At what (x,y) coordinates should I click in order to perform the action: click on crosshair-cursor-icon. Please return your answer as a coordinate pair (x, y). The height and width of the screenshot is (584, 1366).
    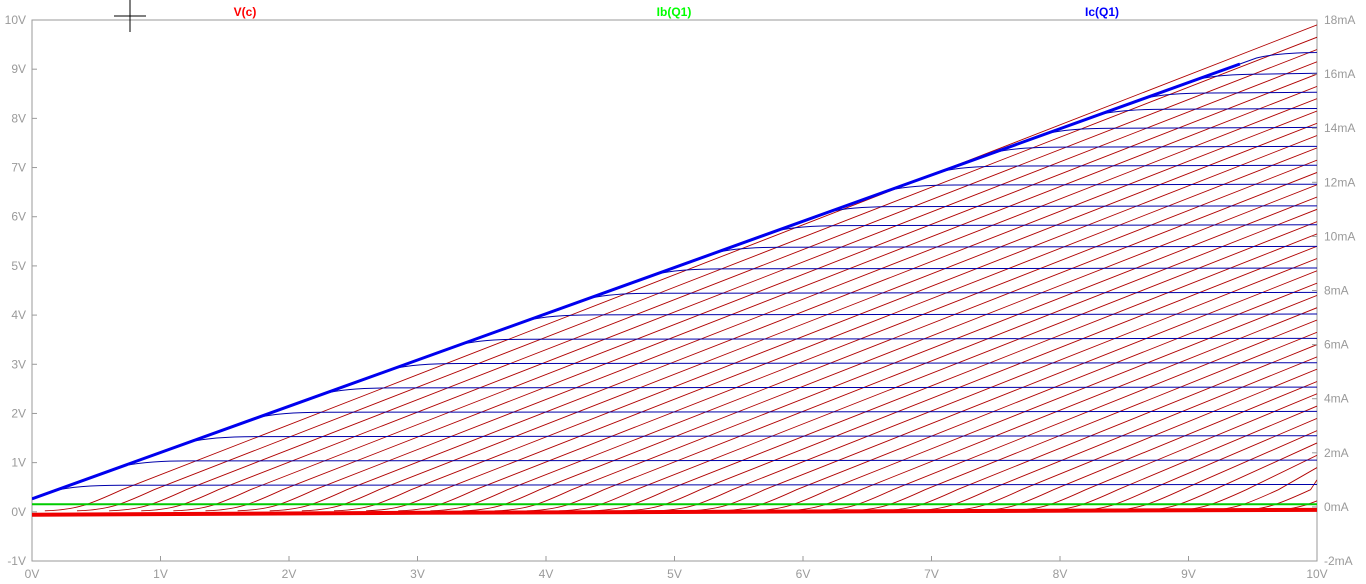
    Looking at the image, I should click on (130, 16).